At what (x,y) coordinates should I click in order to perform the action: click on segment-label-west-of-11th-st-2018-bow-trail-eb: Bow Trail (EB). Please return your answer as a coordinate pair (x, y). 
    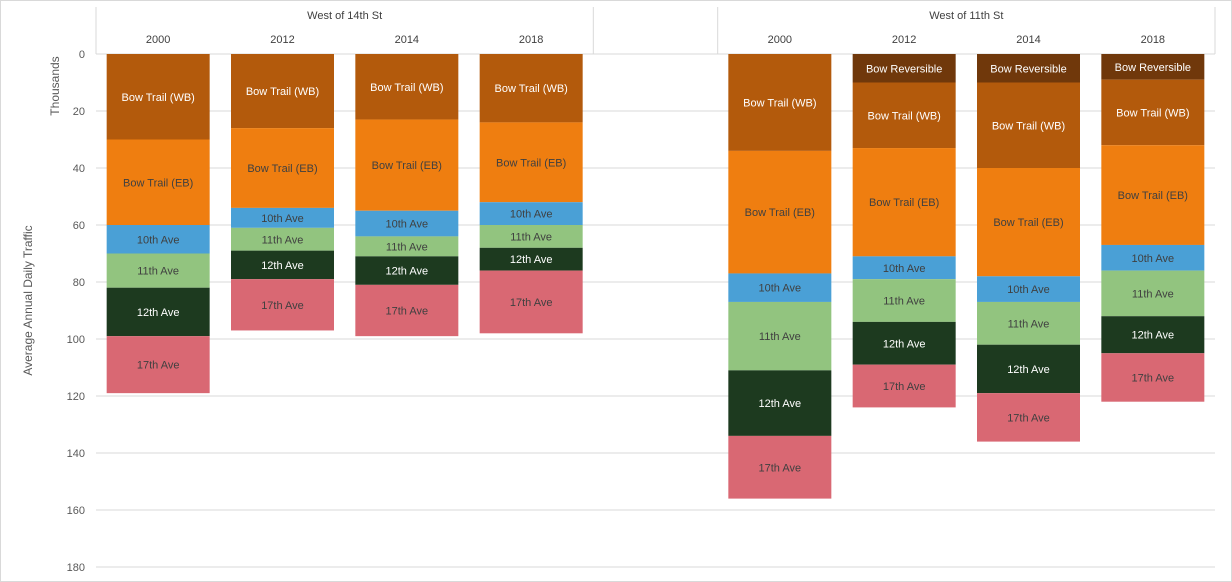
    Looking at the image, I should click on (1153, 196).